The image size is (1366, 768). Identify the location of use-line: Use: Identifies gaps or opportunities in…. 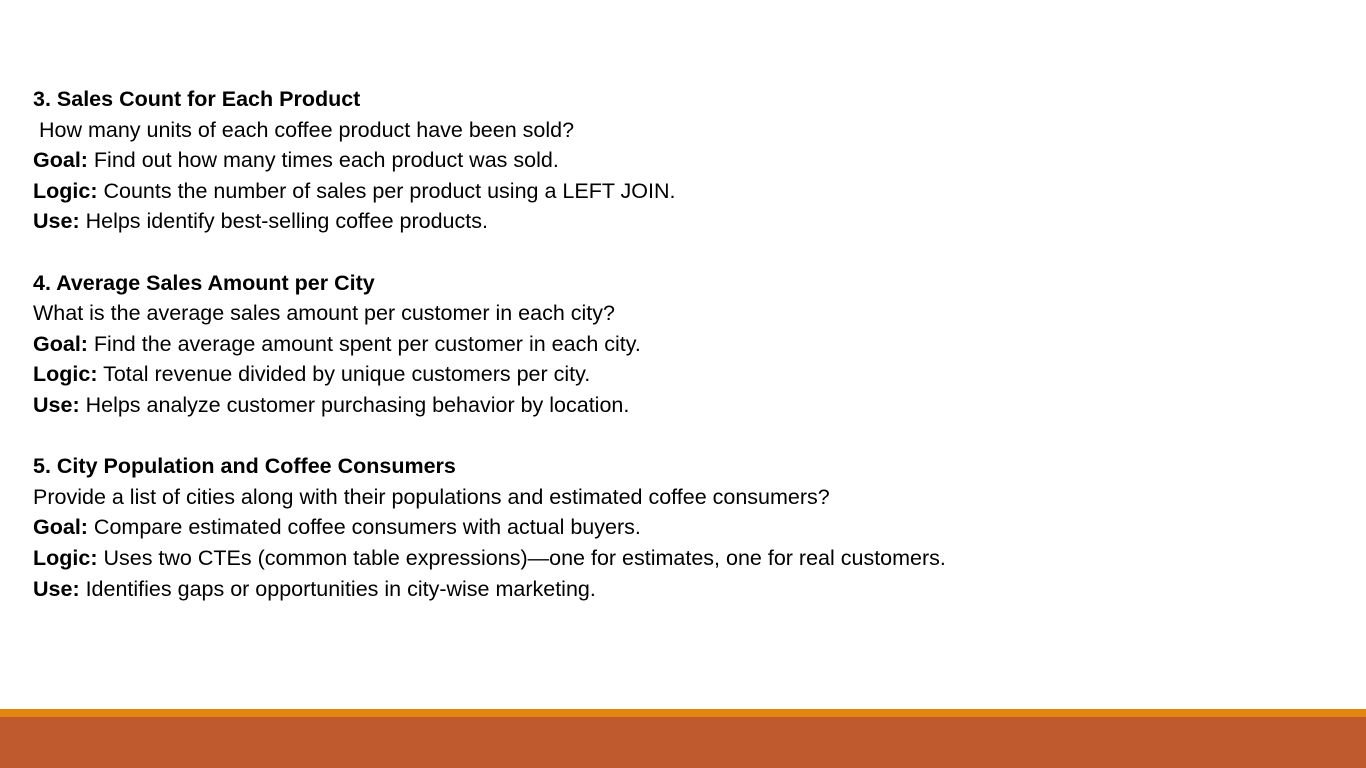
(683, 589).